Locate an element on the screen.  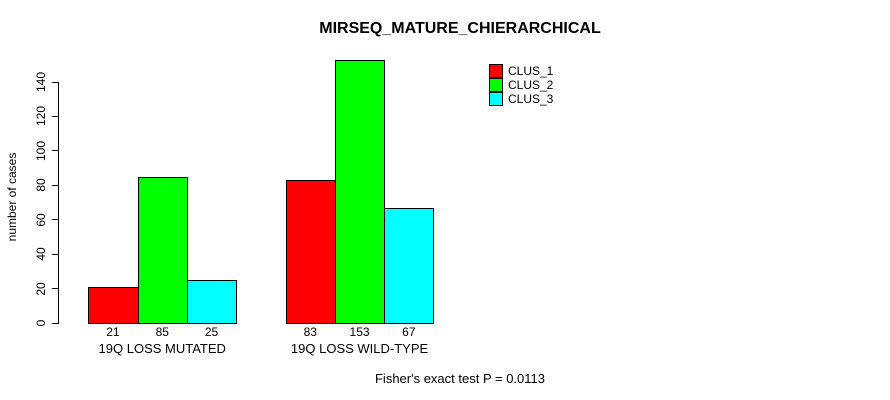
y-tick-label: 100 is located at coordinates (41, 150).